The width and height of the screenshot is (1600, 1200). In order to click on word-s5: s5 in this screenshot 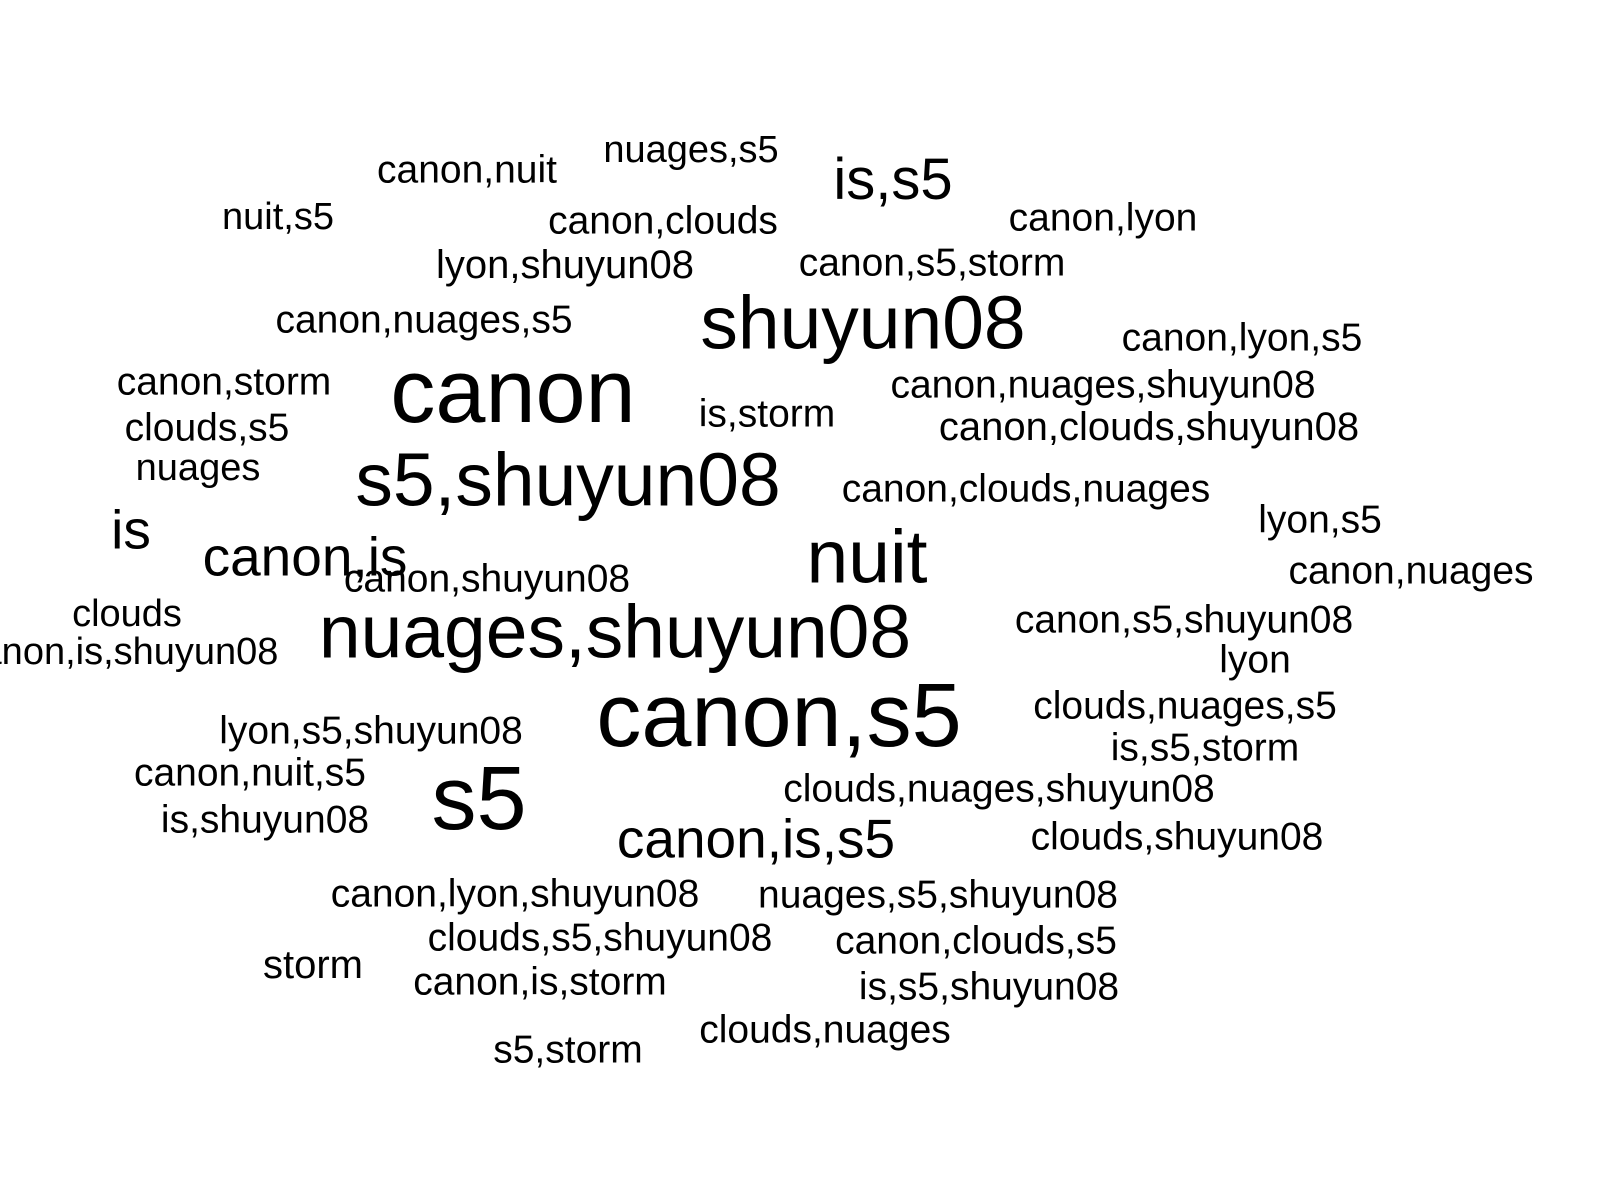, I will do `click(479, 799)`.